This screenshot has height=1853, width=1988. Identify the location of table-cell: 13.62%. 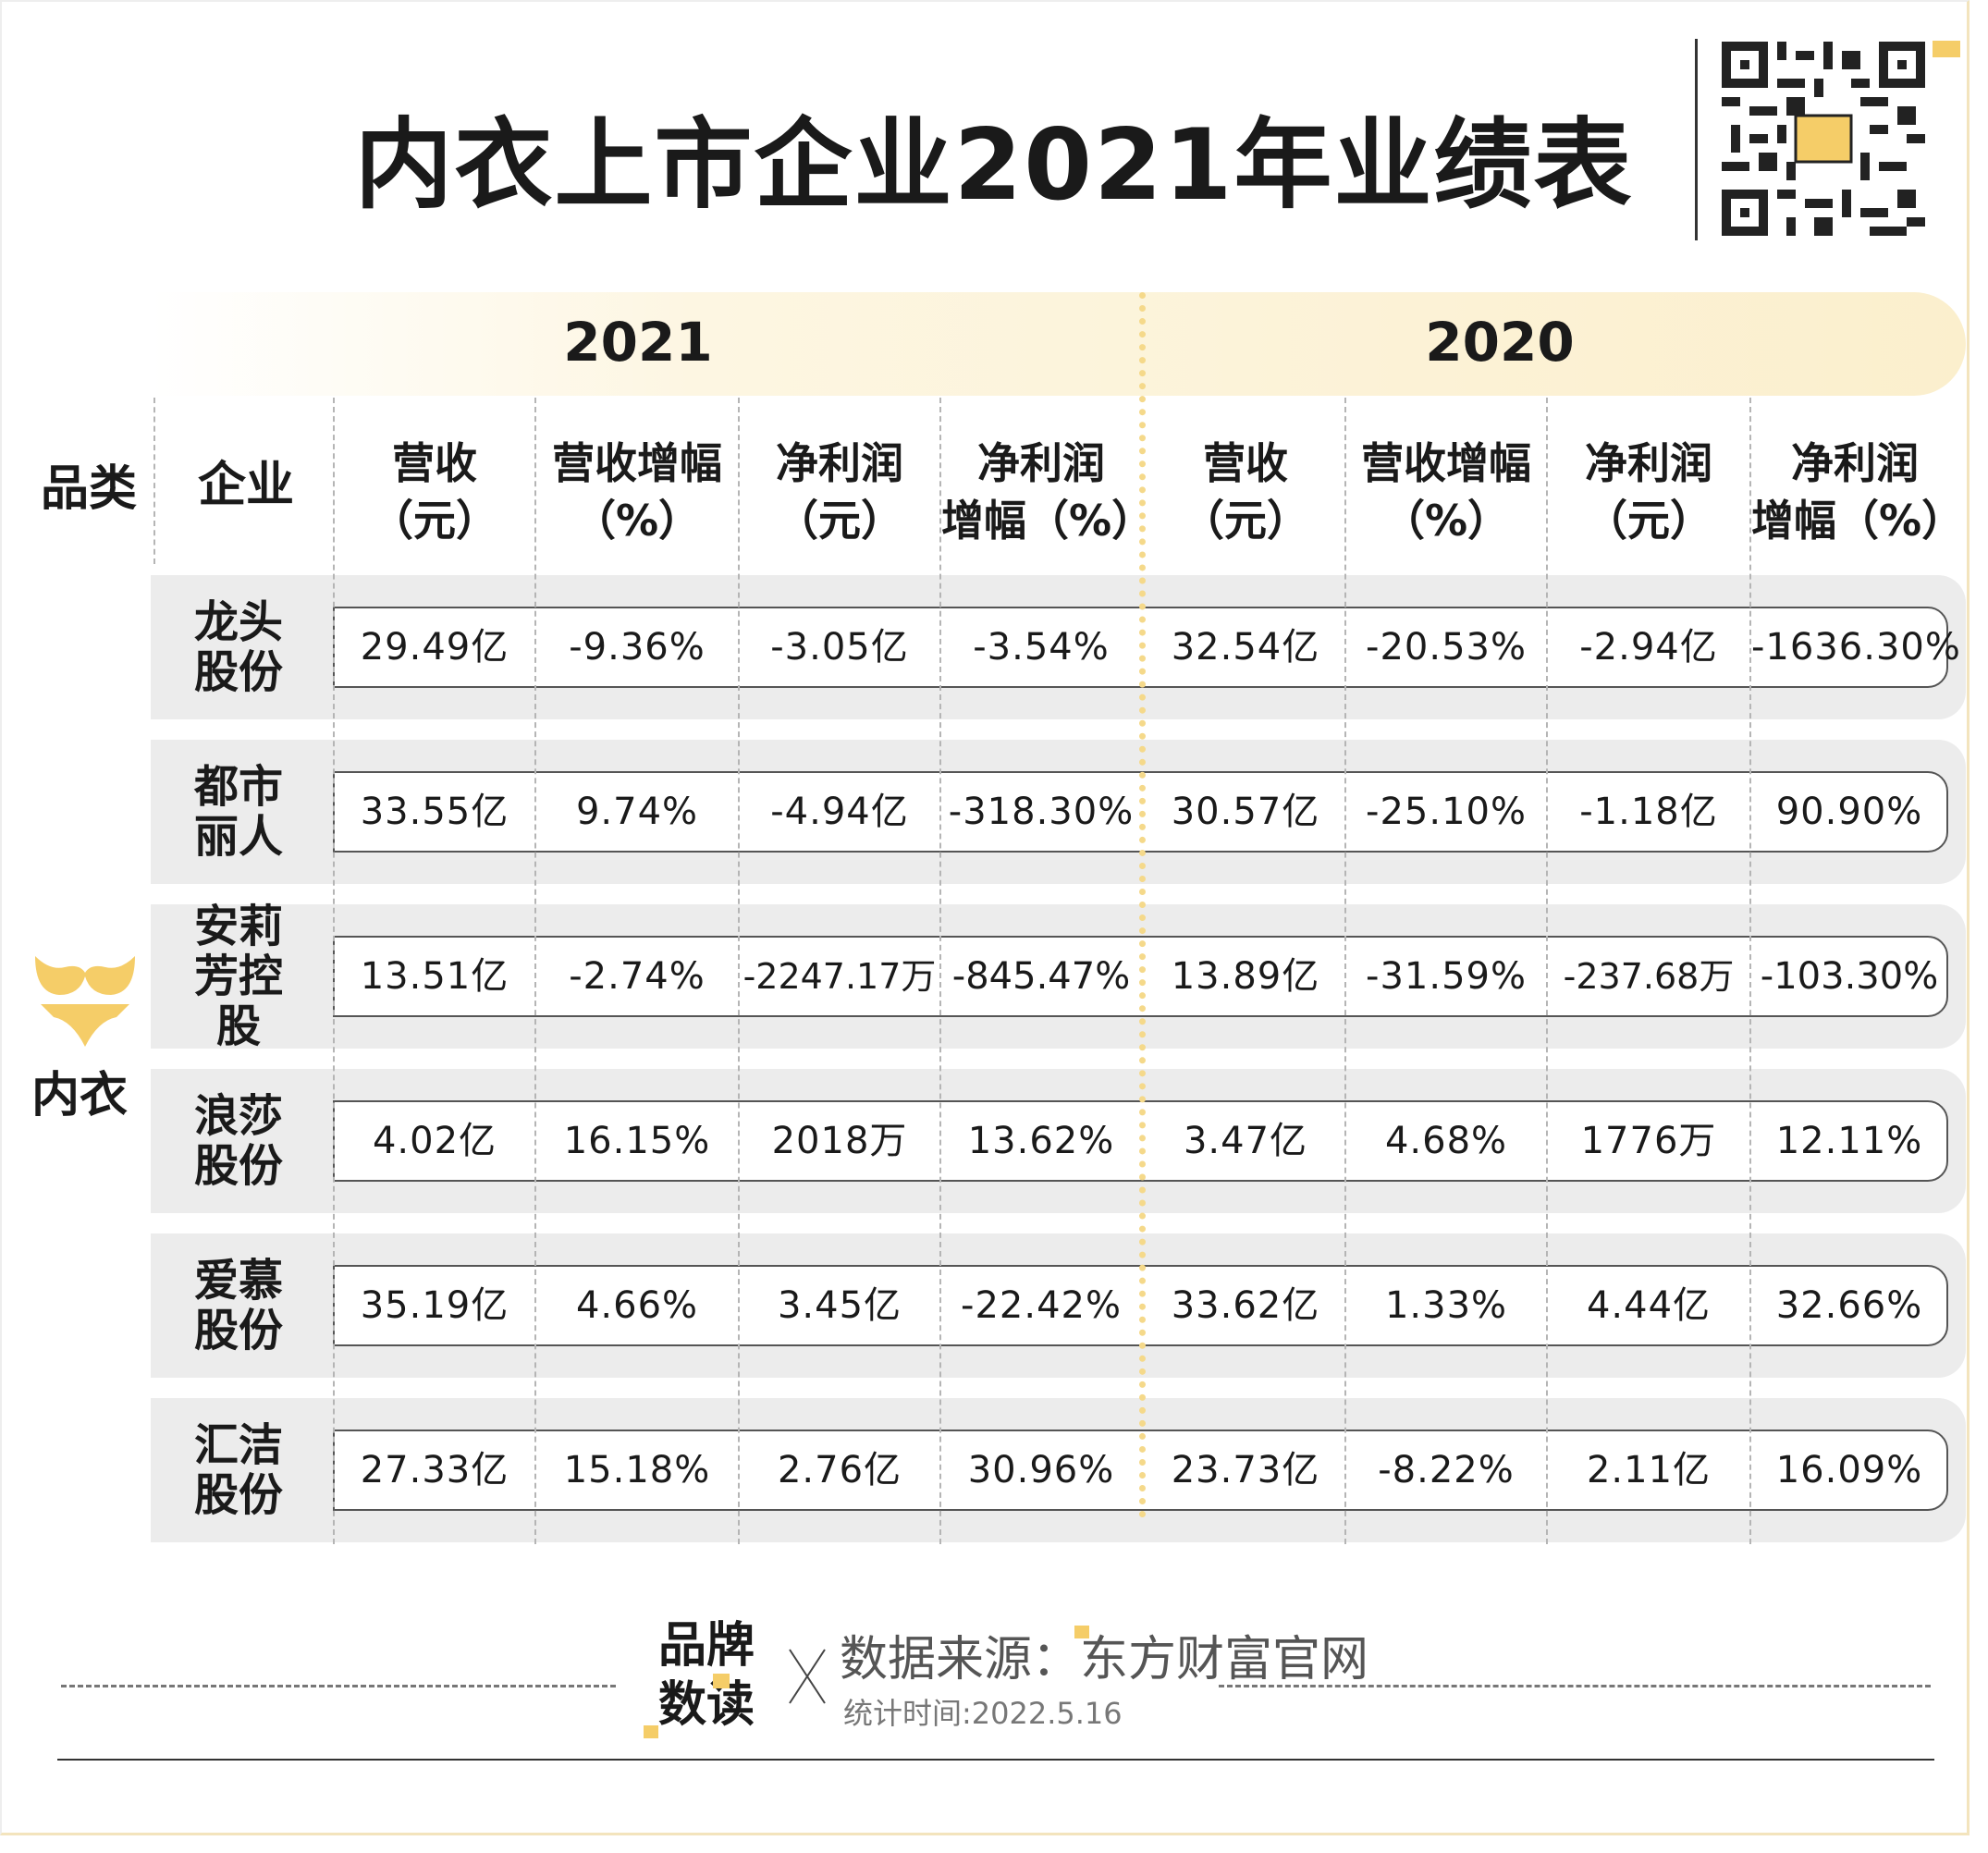
(1041, 1141).